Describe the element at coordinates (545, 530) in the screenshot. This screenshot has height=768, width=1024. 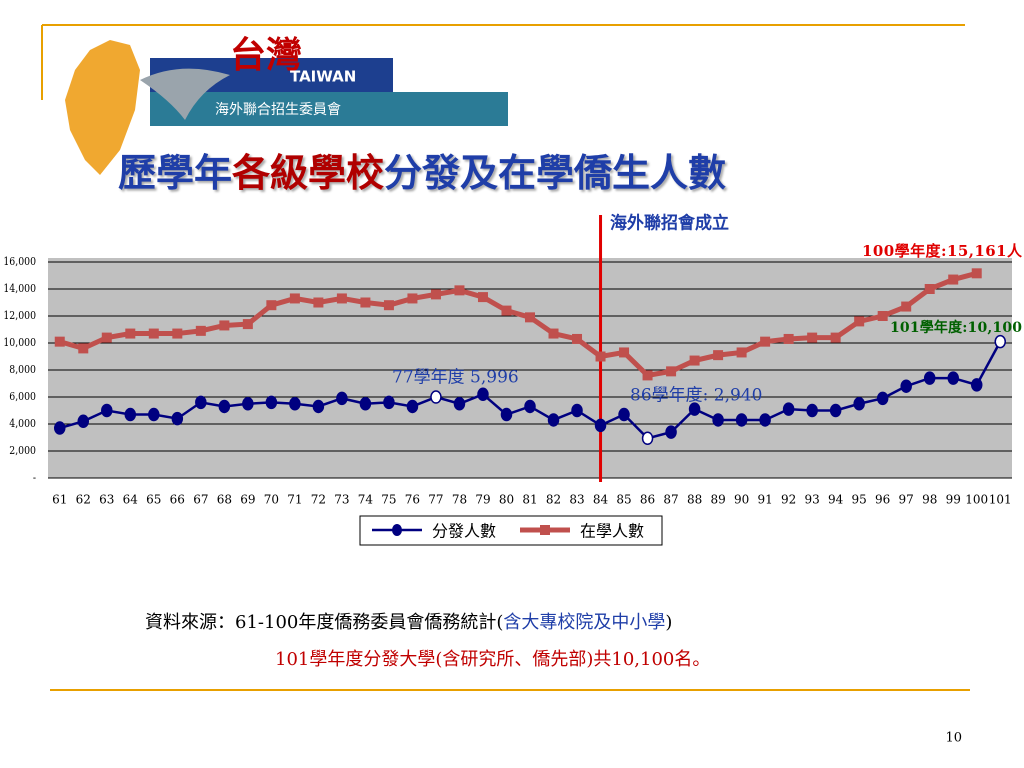
I see `legend-swatch` at that location.